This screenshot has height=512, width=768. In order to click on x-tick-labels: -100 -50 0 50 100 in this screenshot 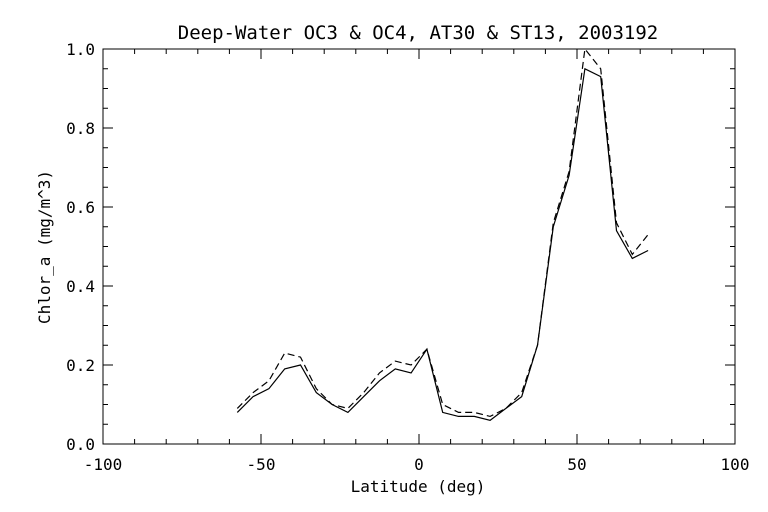, I will do `click(417, 464)`.